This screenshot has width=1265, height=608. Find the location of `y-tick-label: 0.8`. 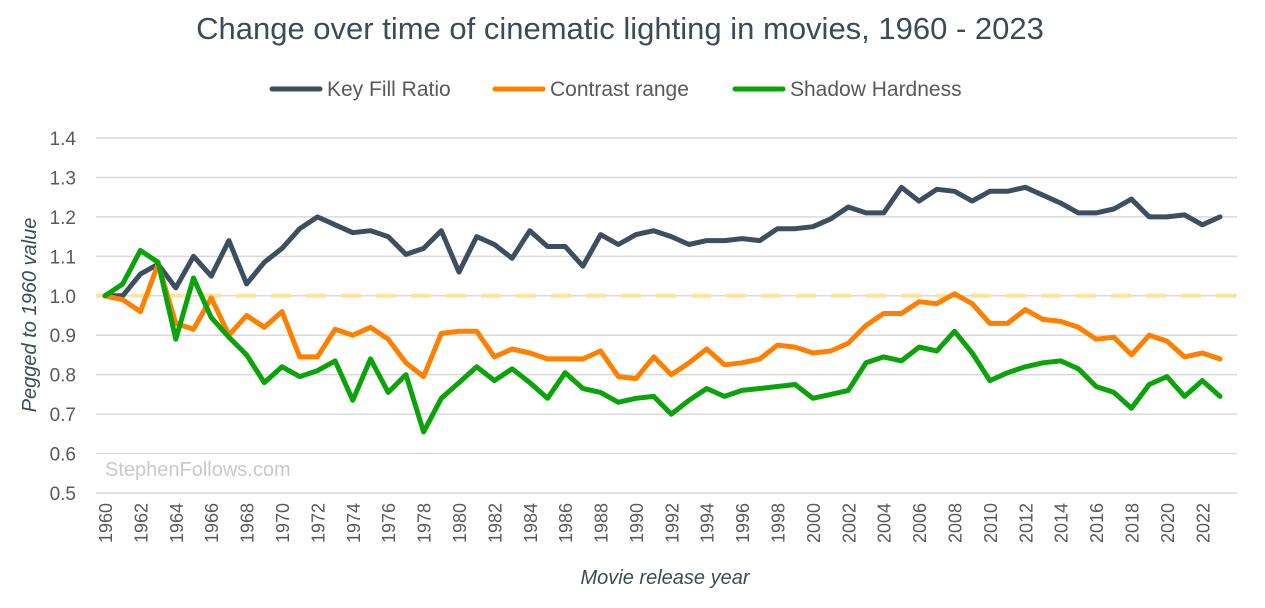

y-tick-label: 0.8 is located at coordinates (63, 376).